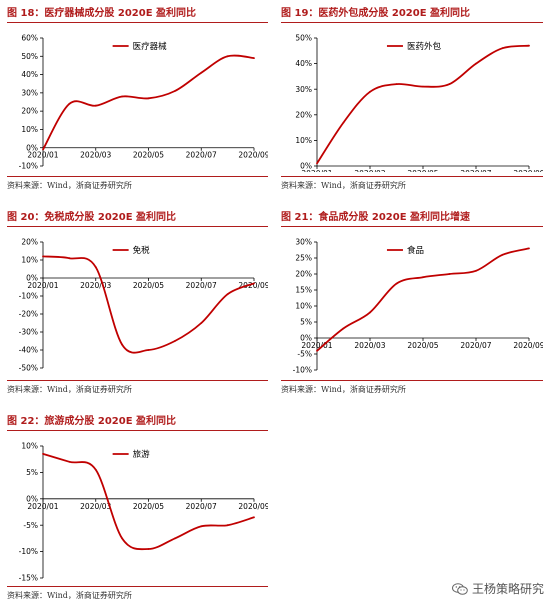  Describe the element at coordinates (142, 250) in the screenshot. I see `legend-label: 免税` at that location.